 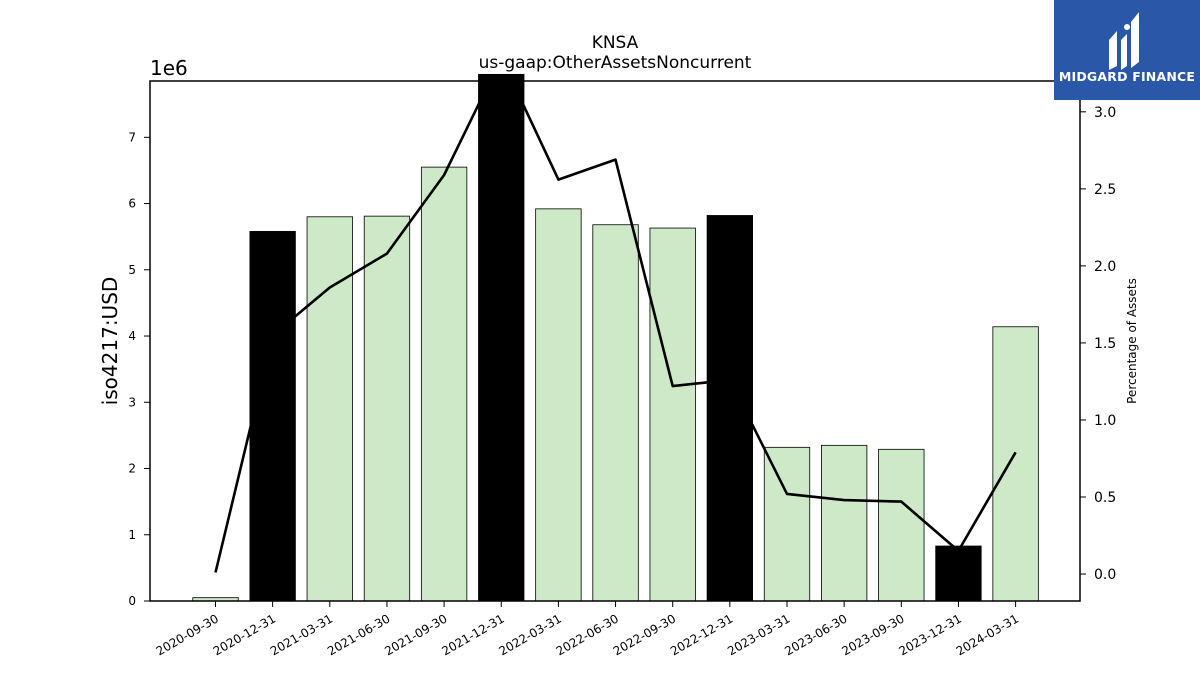 I want to click on y-tick-label: 6, so click(x=132, y=204).